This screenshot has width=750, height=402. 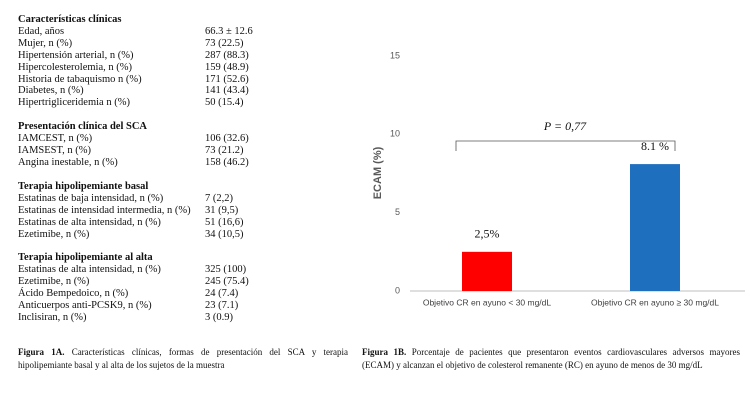 What do you see at coordinates (224, 43) in the screenshot?
I see `row-value: 73 (22.5)` at bounding box center [224, 43].